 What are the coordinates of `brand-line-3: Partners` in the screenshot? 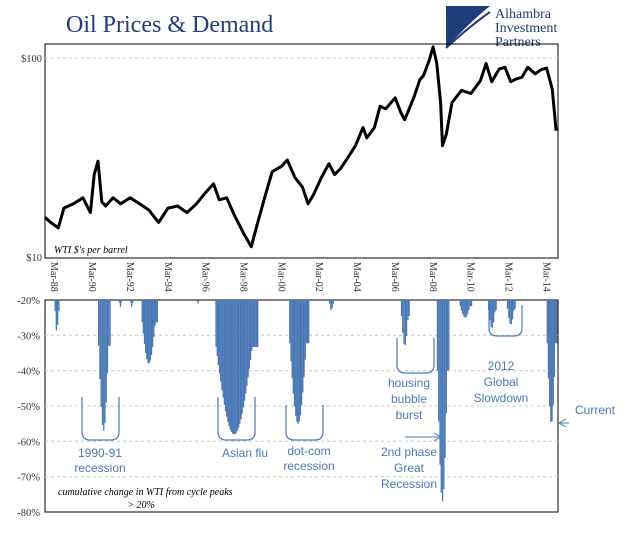 It's located at (518, 42).